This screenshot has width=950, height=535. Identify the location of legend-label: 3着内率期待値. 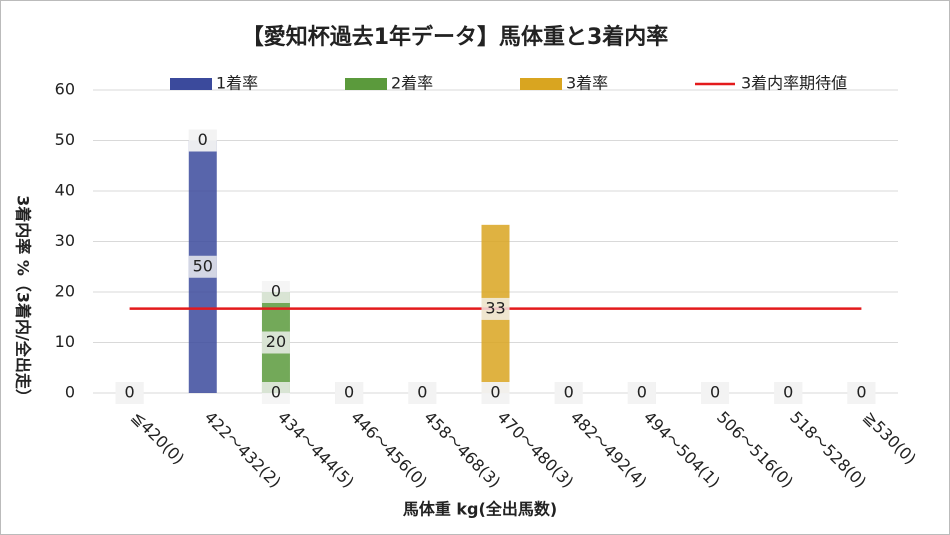
(794, 83).